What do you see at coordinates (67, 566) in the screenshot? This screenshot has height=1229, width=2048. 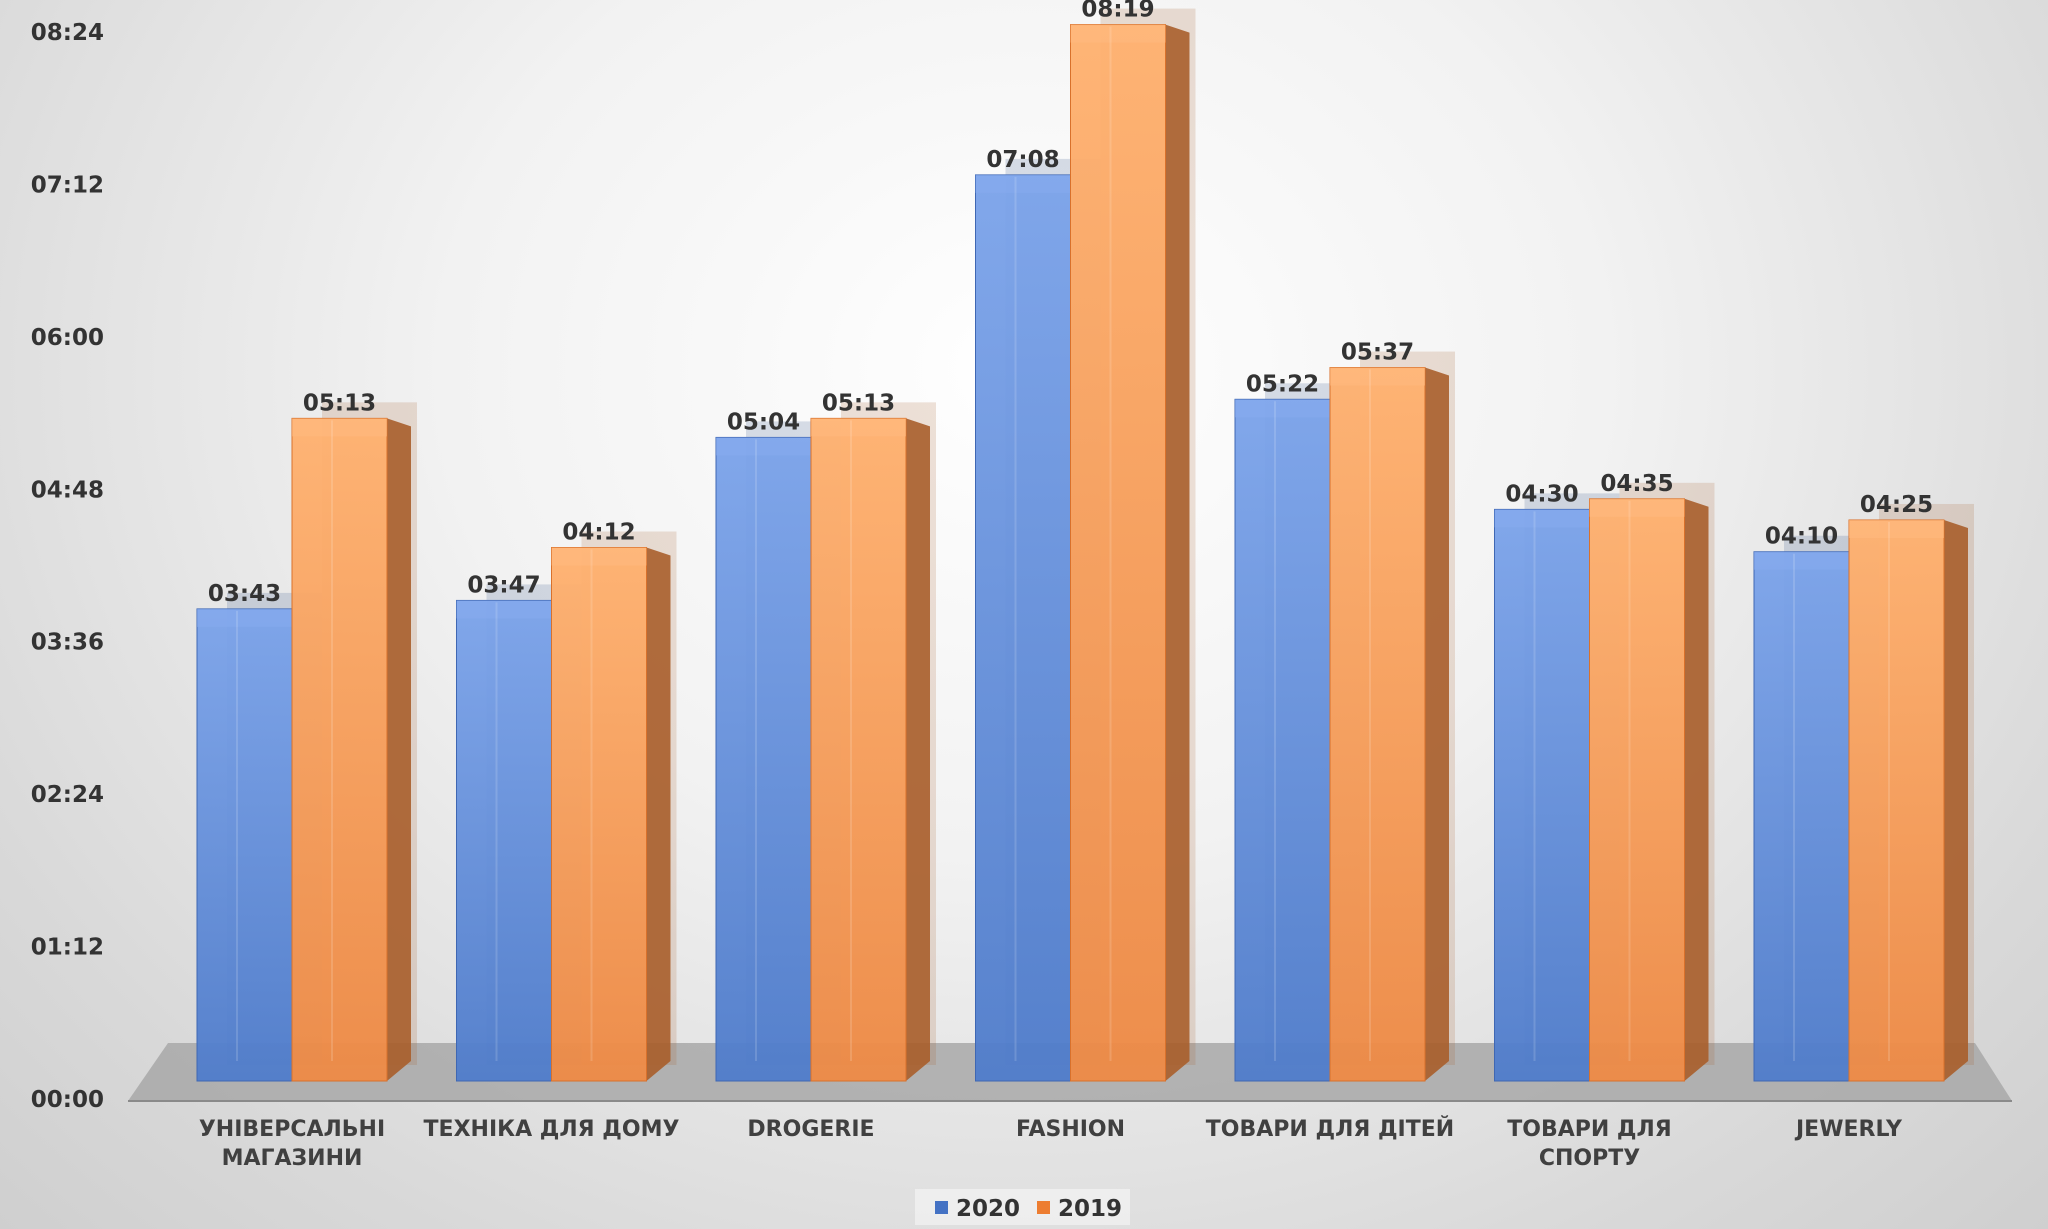 I see `y-axis: 00:00 01:12 02:24 03:36 04:48 06:00 07:12 08:24` at bounding box center [67, 566].